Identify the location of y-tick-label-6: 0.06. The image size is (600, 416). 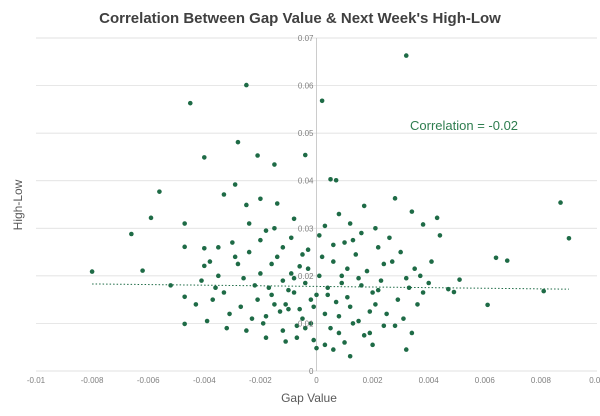
(306, 86).